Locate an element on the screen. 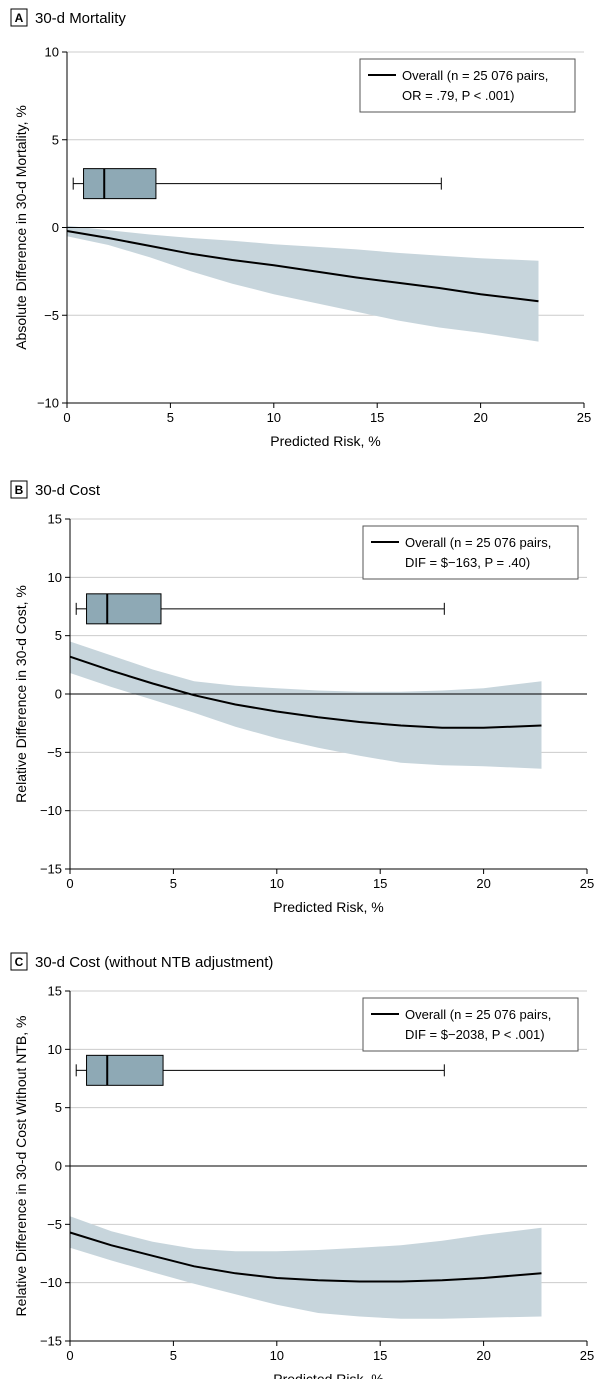 This screenshot has height=1379, width=594. y-axis-title: Absolute Difference in 30-d Mortality, % is located at coordinates (21, 227).